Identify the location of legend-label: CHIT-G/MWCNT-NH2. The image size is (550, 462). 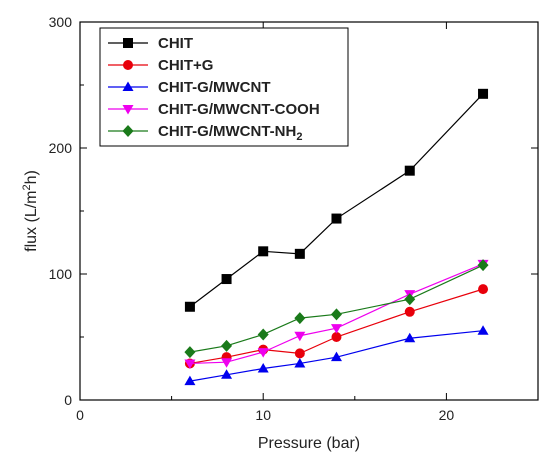
(230, 133).